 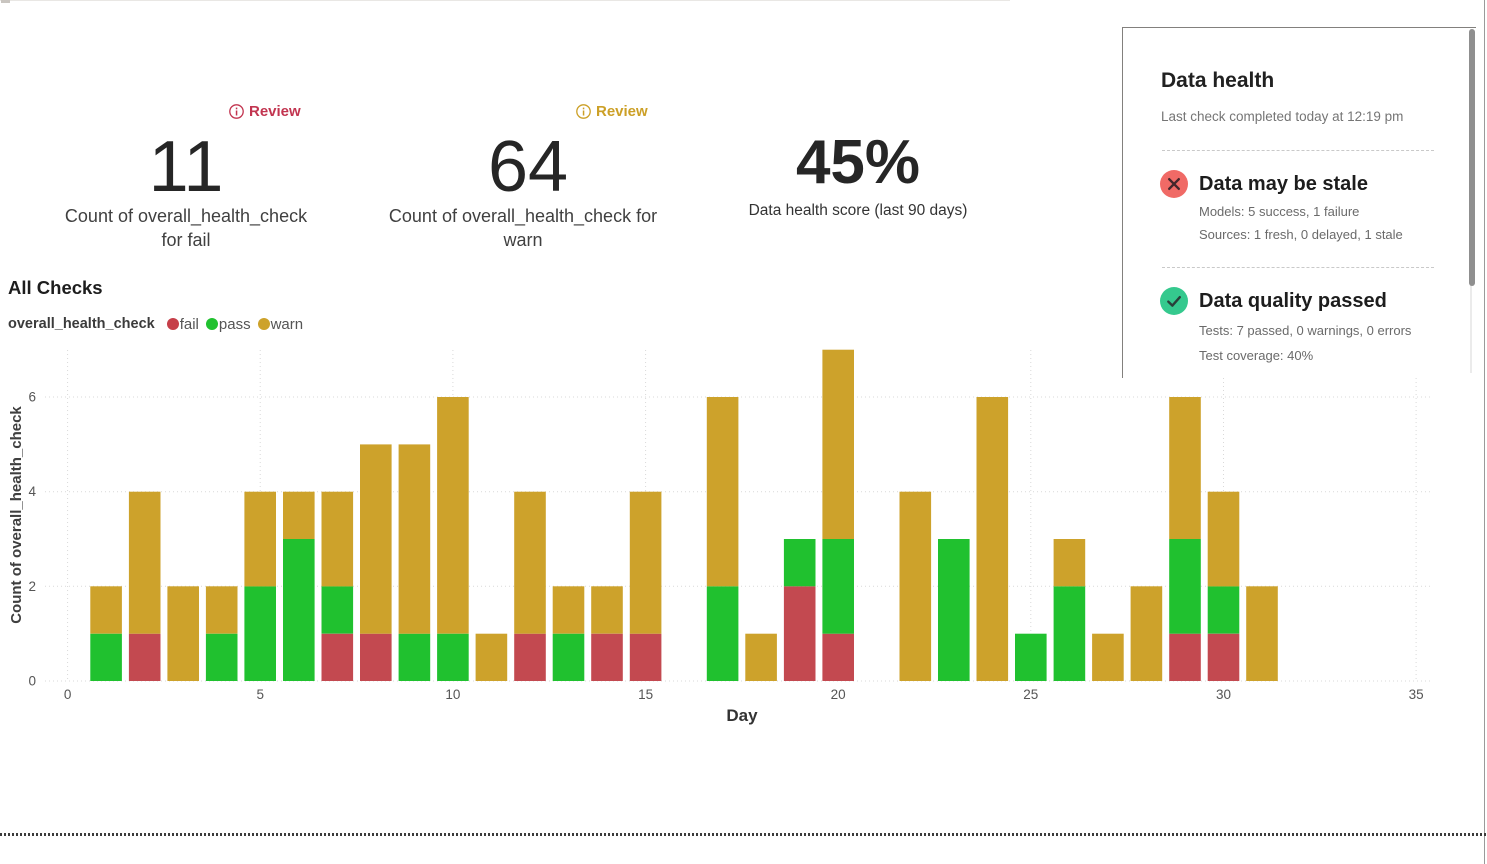 What do you see at coordinates (32, 491) in the screenshot?
I see `svg-text: 4` at bounding box center [32, 491].